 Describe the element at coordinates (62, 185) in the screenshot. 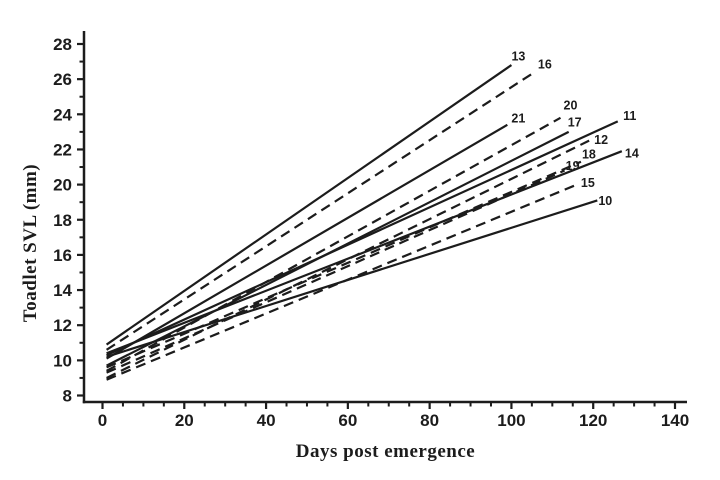

I see `y-tick-label: 20` at that location.